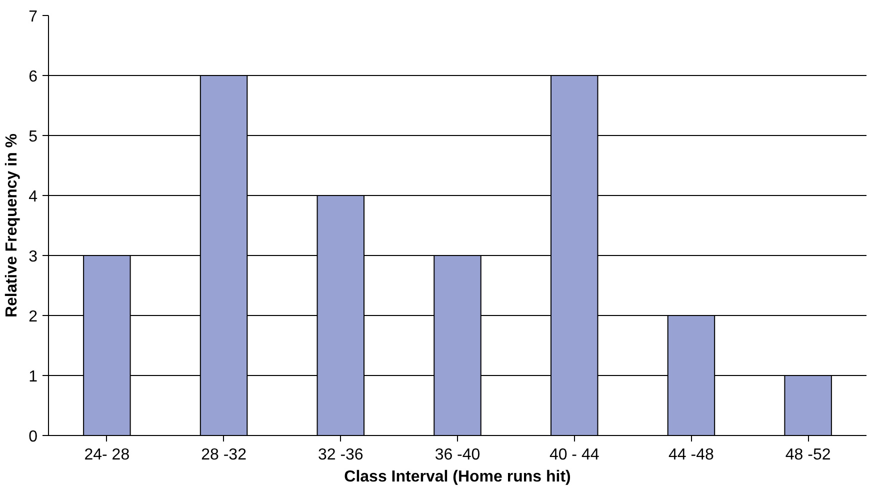 The width and height of the screenshot is (871, 488). I want to click on y-tick-label: 2, so click(33, 317).